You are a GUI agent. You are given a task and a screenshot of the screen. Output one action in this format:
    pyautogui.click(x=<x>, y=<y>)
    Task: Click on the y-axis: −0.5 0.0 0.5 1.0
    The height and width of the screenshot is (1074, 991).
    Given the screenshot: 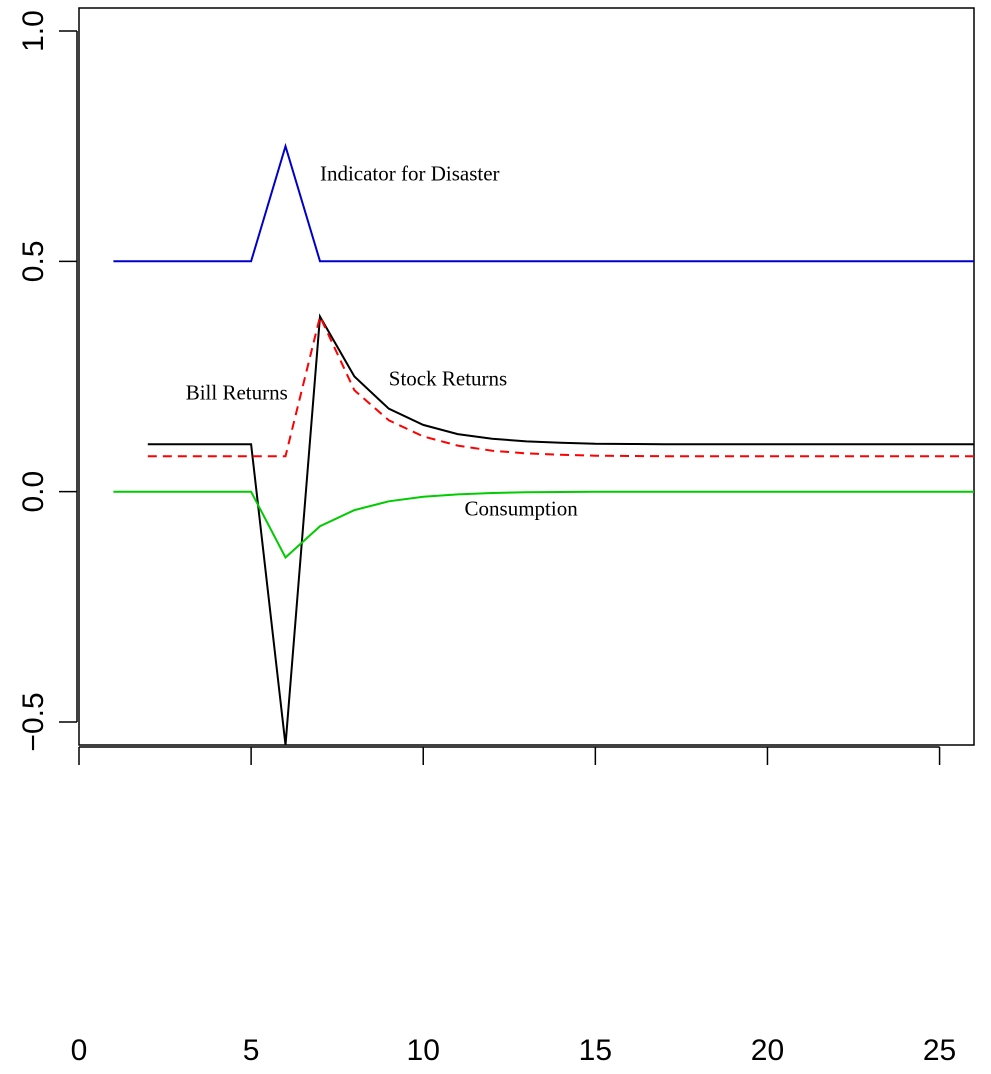 What is the action you would take?
    pyautogui.click(x=47, y=381)
    